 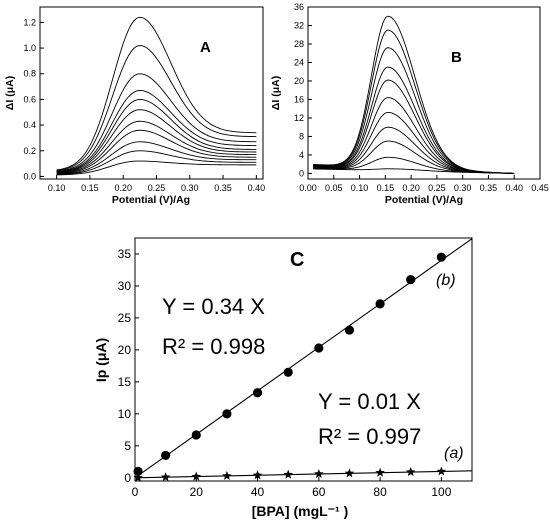 What do you see at coordinates (125, 414) in the screenshot?
I see `c-y-tick-label: 10` at bounding box center [125, 414].